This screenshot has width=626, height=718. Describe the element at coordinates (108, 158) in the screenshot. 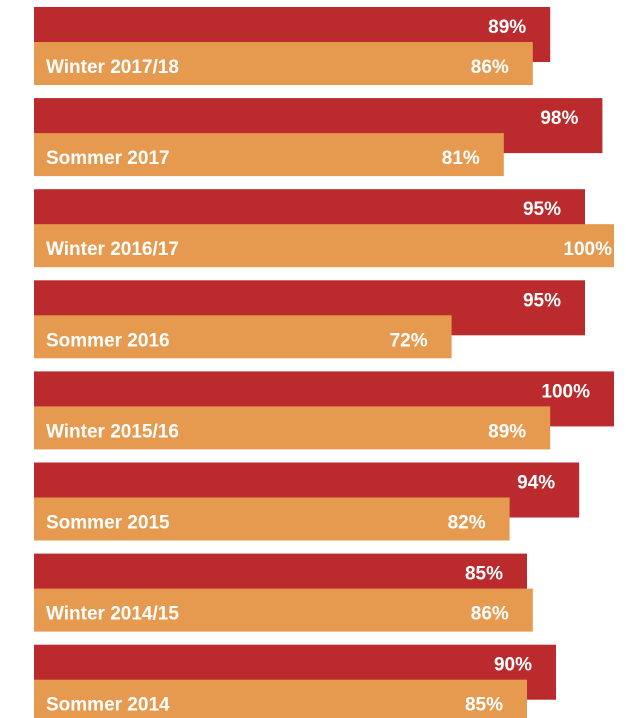

I see `category-label-1: Sommer 2017` at that location.